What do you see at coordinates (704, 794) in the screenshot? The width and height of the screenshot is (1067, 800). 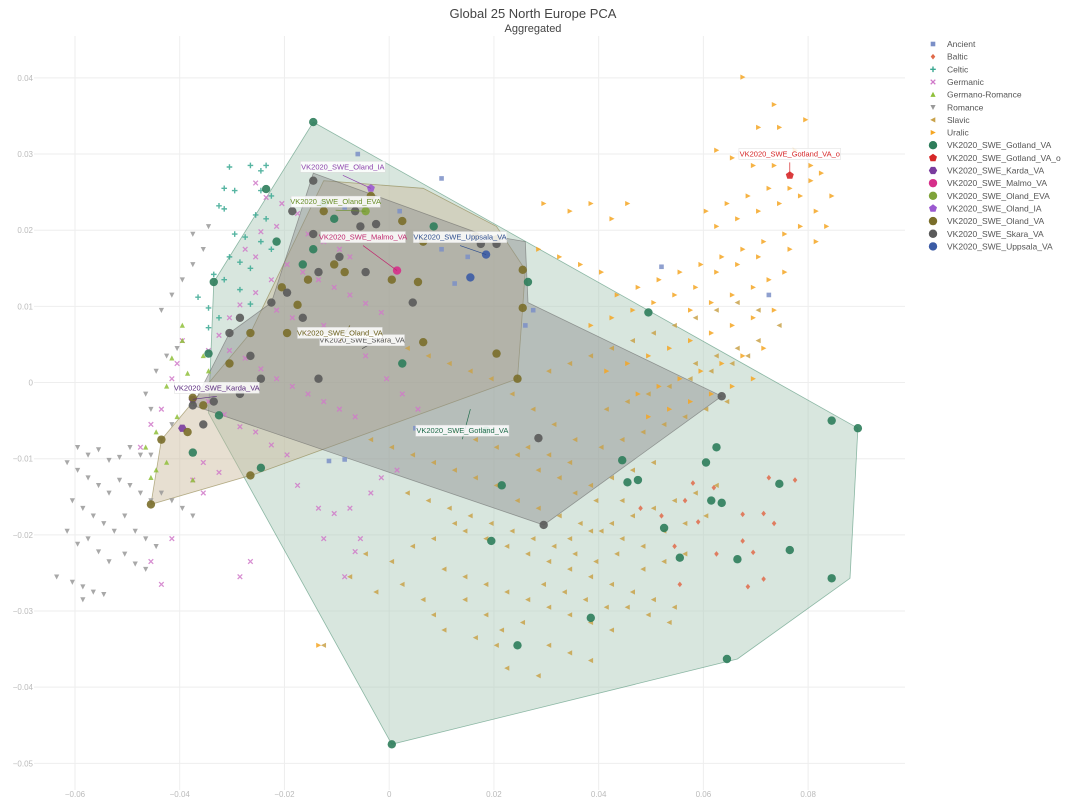 I see `x-tick-label: 0.06` at bounding box center [704, 794].